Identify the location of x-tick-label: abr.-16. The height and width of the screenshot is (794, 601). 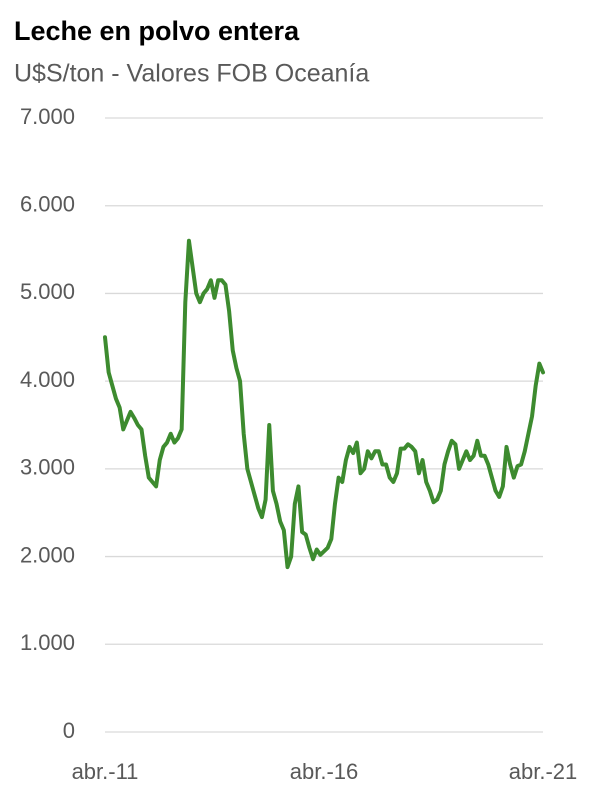
(324, 771).